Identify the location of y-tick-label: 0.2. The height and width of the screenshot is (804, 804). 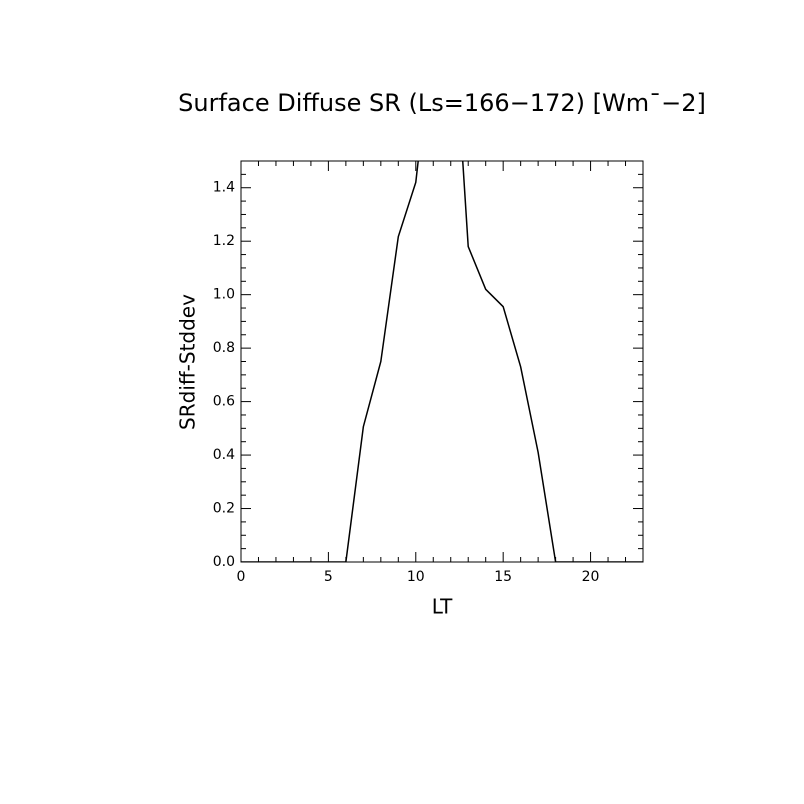
(224, 509).